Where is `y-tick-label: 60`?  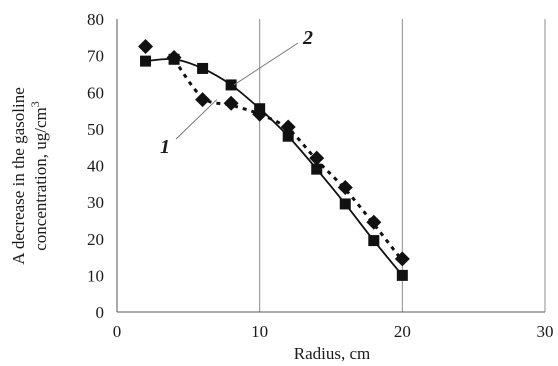
y-tick-label: 60 is located at coordinates (95, 92).